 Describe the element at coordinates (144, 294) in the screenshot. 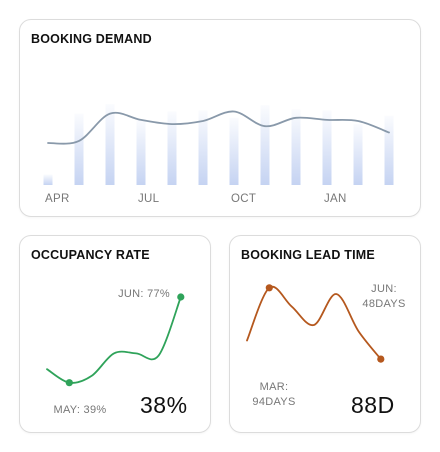

I see `occupancy-rate-annotation-label: JUN: 77%` at that location.